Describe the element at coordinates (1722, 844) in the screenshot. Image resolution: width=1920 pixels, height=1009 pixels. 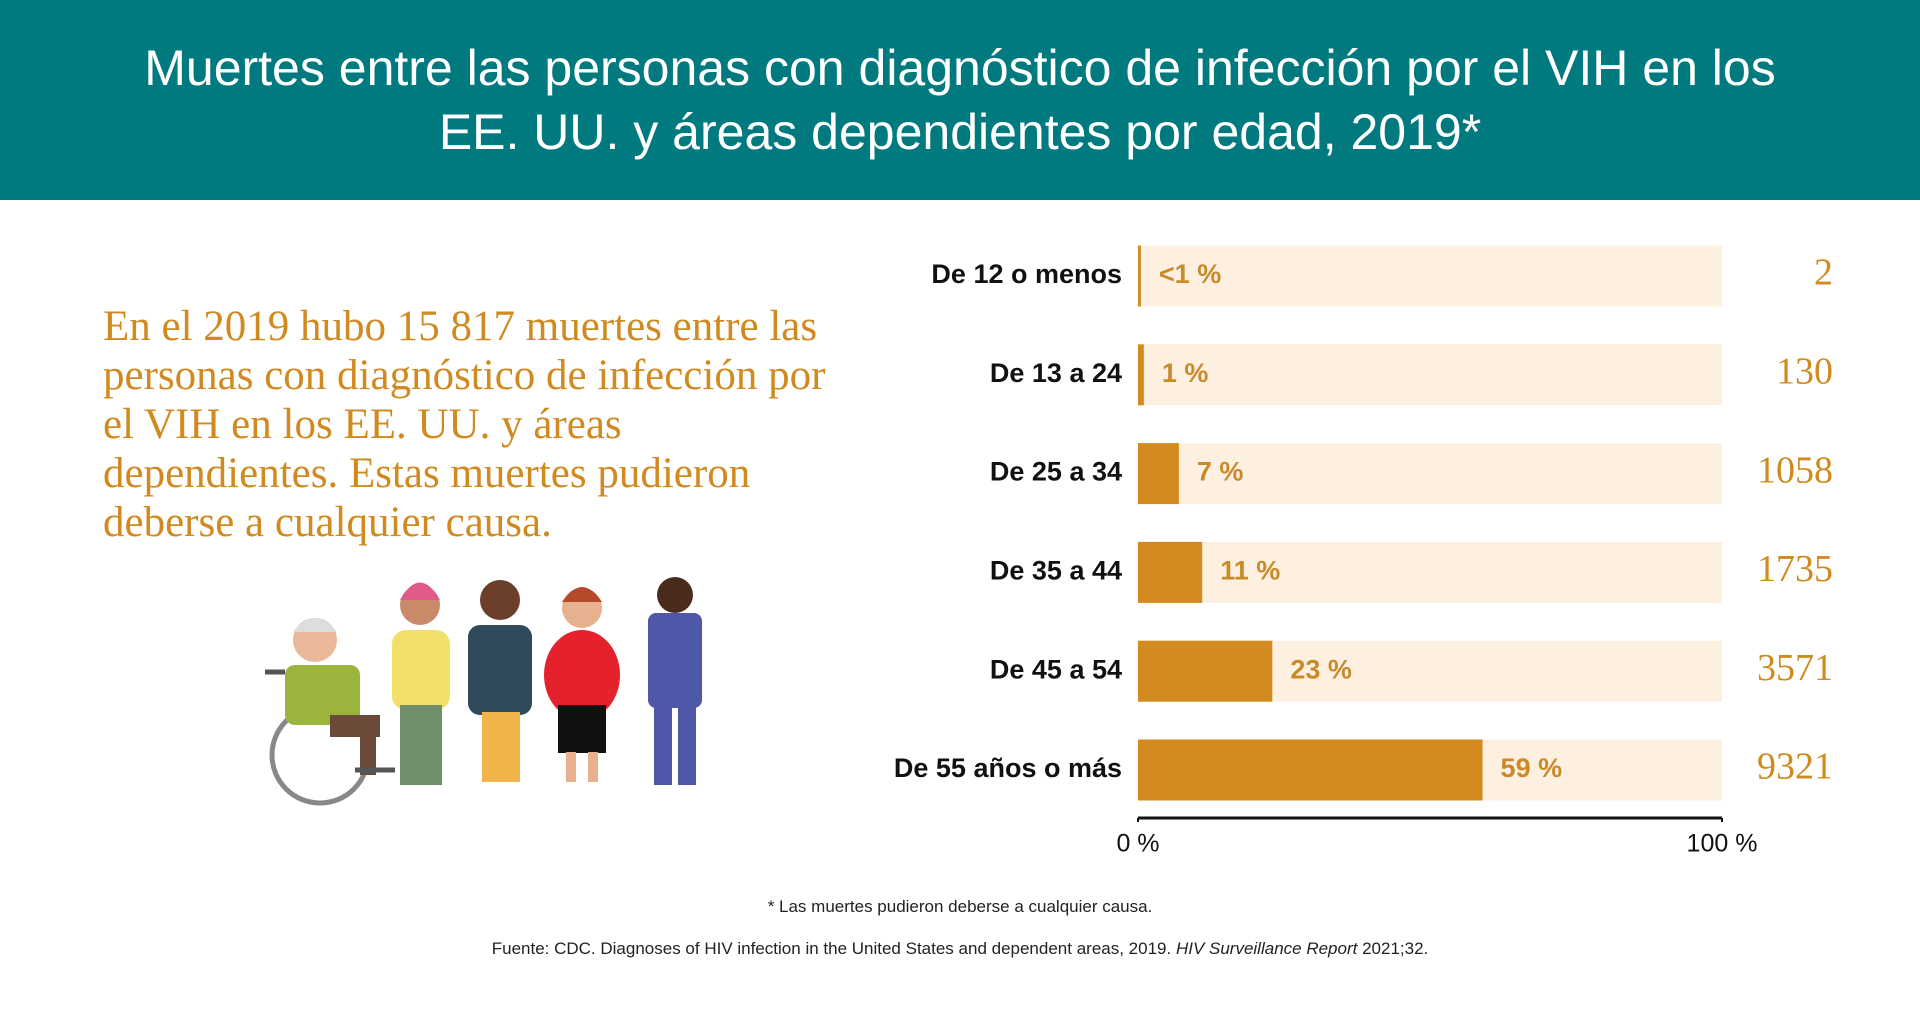
I see `x-tick-label: 100 %` at that location.